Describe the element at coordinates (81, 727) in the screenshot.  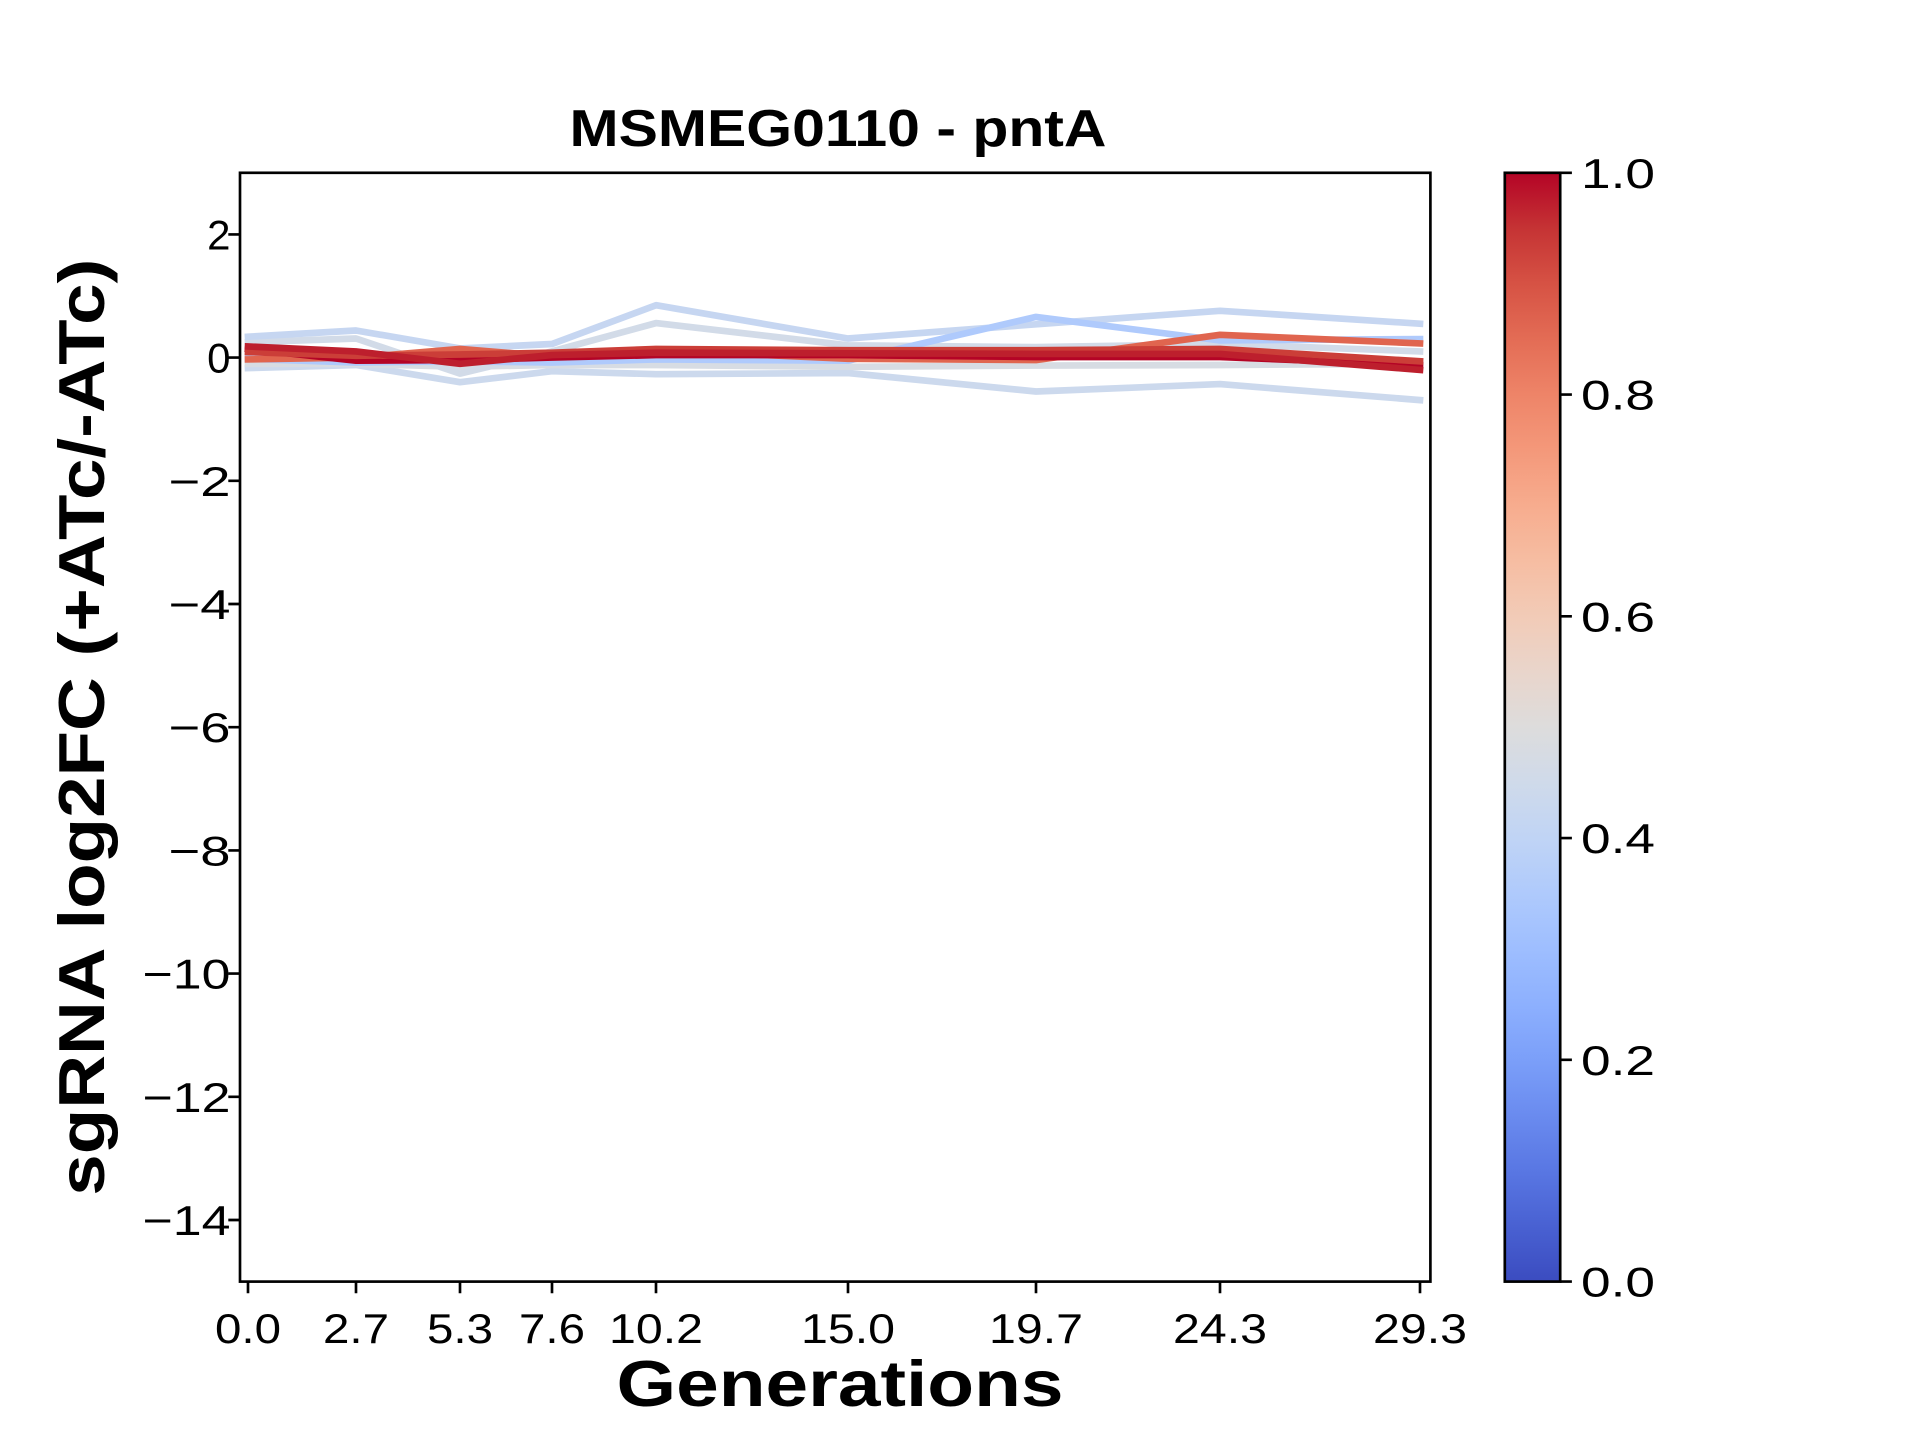
I see `svg-text: sgRNA log2FC (+ATc/-ATc)` at that location.